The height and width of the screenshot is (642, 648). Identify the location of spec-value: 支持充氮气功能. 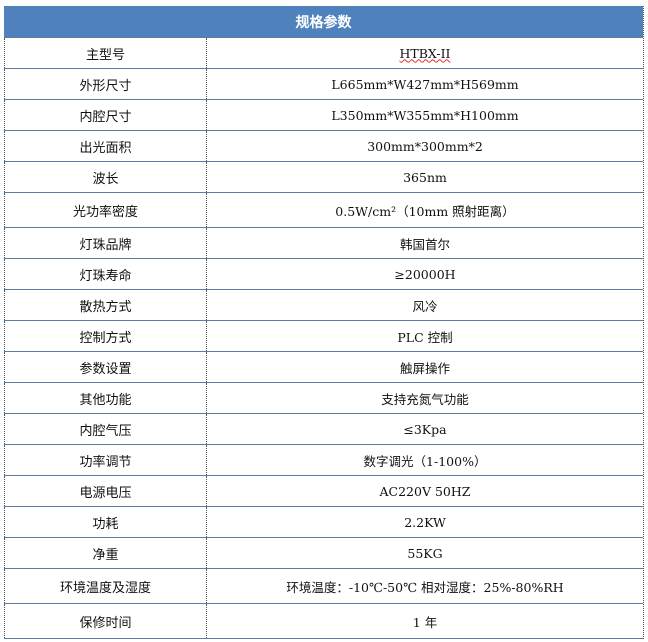
(425, 399).